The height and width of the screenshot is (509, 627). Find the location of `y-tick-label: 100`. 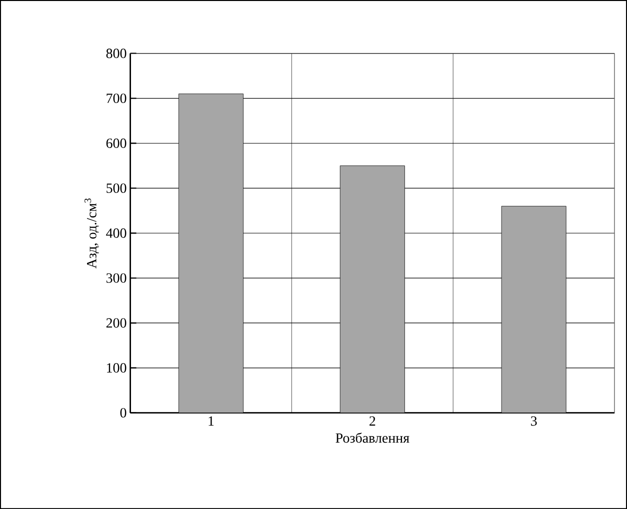

y-tick-label: 100 is located at coordinates (116, 368).